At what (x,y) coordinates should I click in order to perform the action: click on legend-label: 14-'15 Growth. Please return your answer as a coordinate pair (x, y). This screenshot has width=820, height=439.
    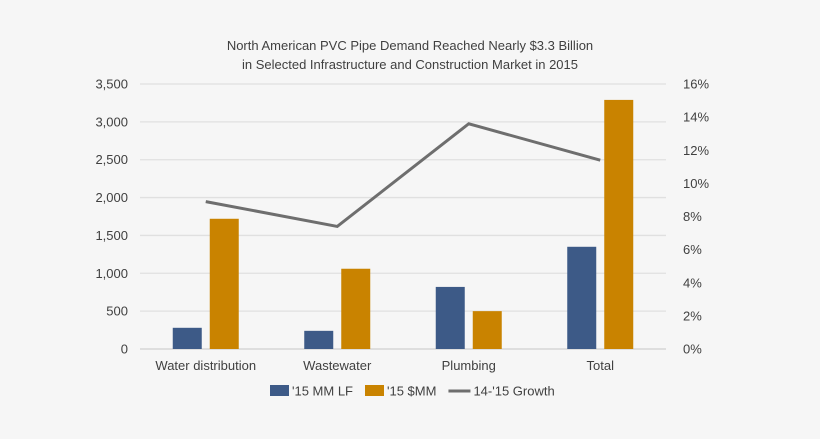
    Looking at the image, I should click on (513, 391).